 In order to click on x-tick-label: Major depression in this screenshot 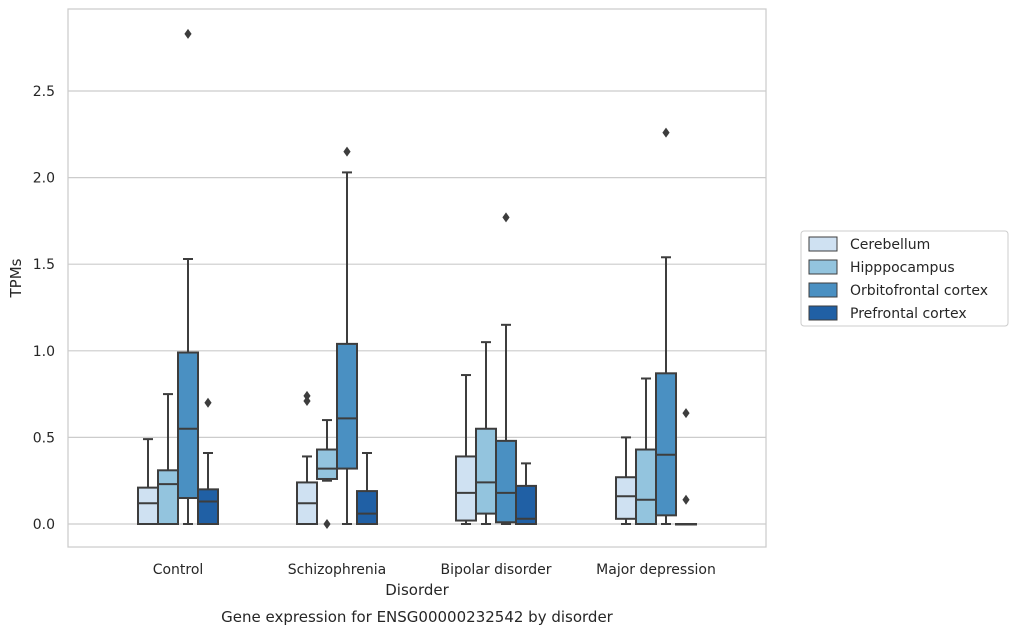, I will do `click(656, 570)`.